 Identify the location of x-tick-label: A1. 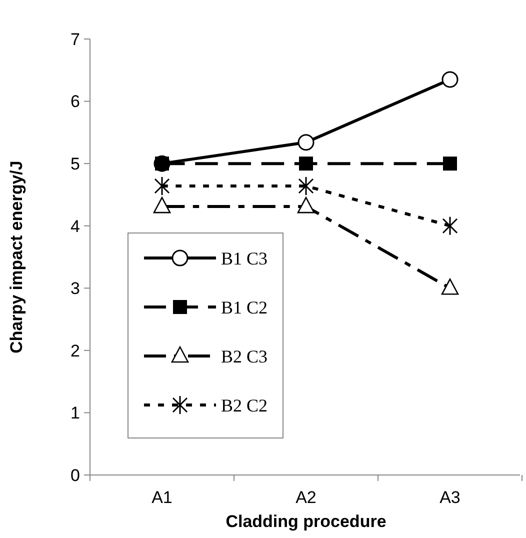
(162, 497).